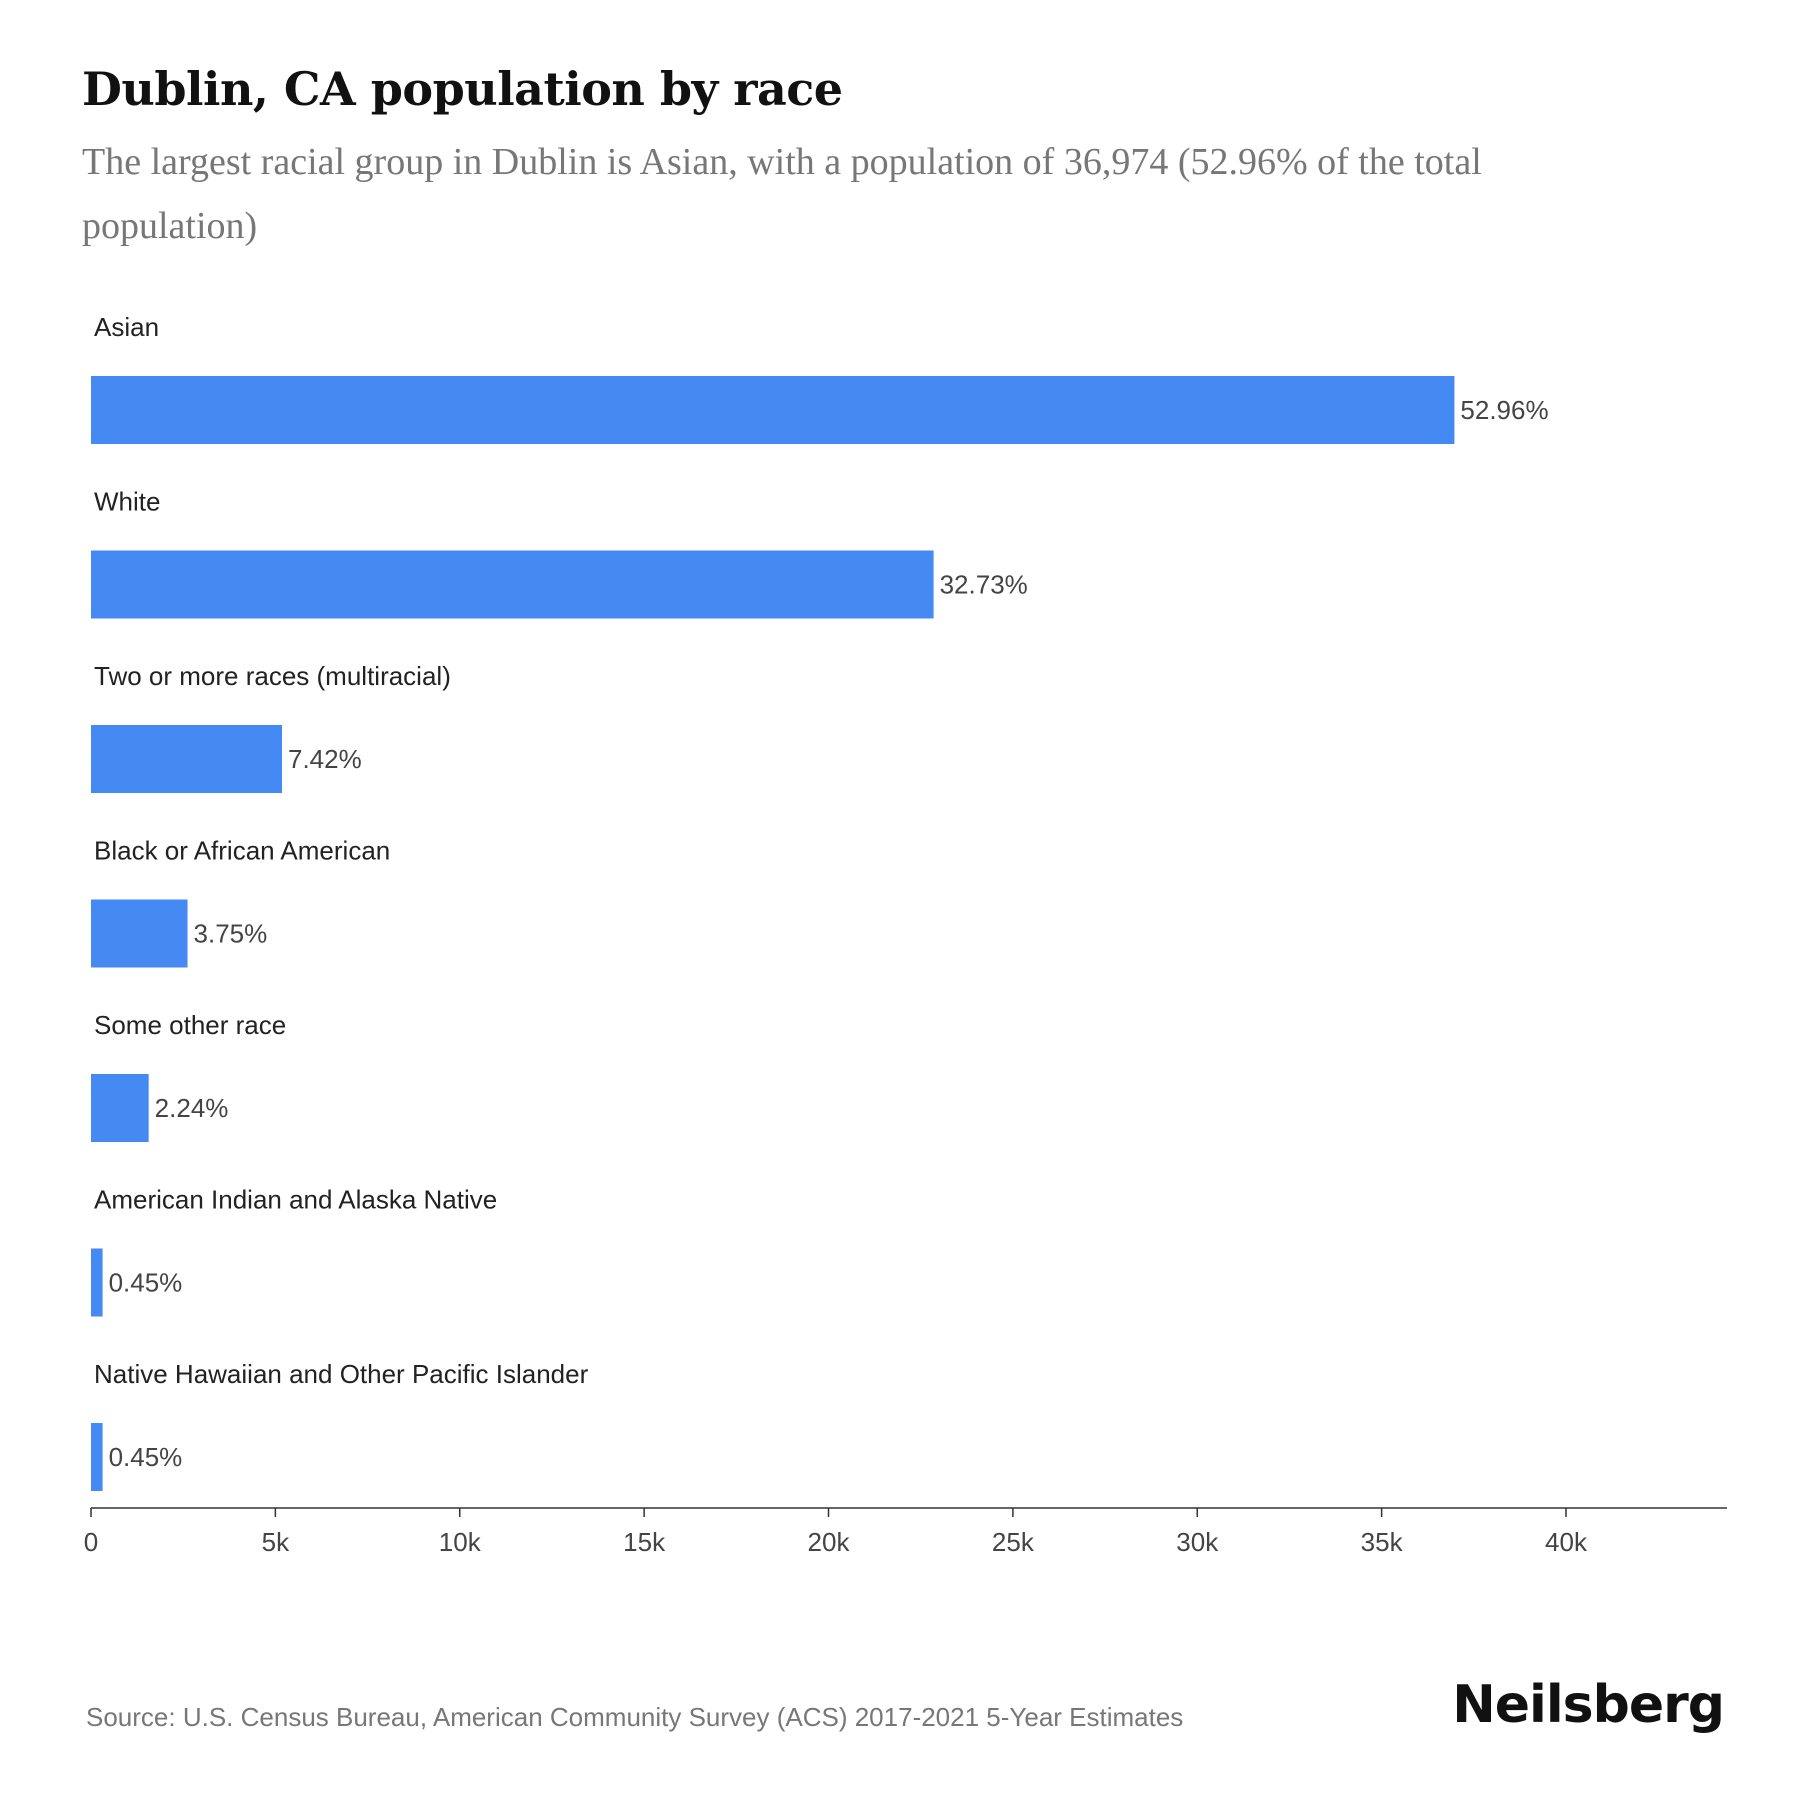 Image resolution: width=1800 pixels, height=1800 pixels. What do you see at coordinates (127, 502) in the screenshot?
I see `category-label: White` at bounding box center [127, 502].